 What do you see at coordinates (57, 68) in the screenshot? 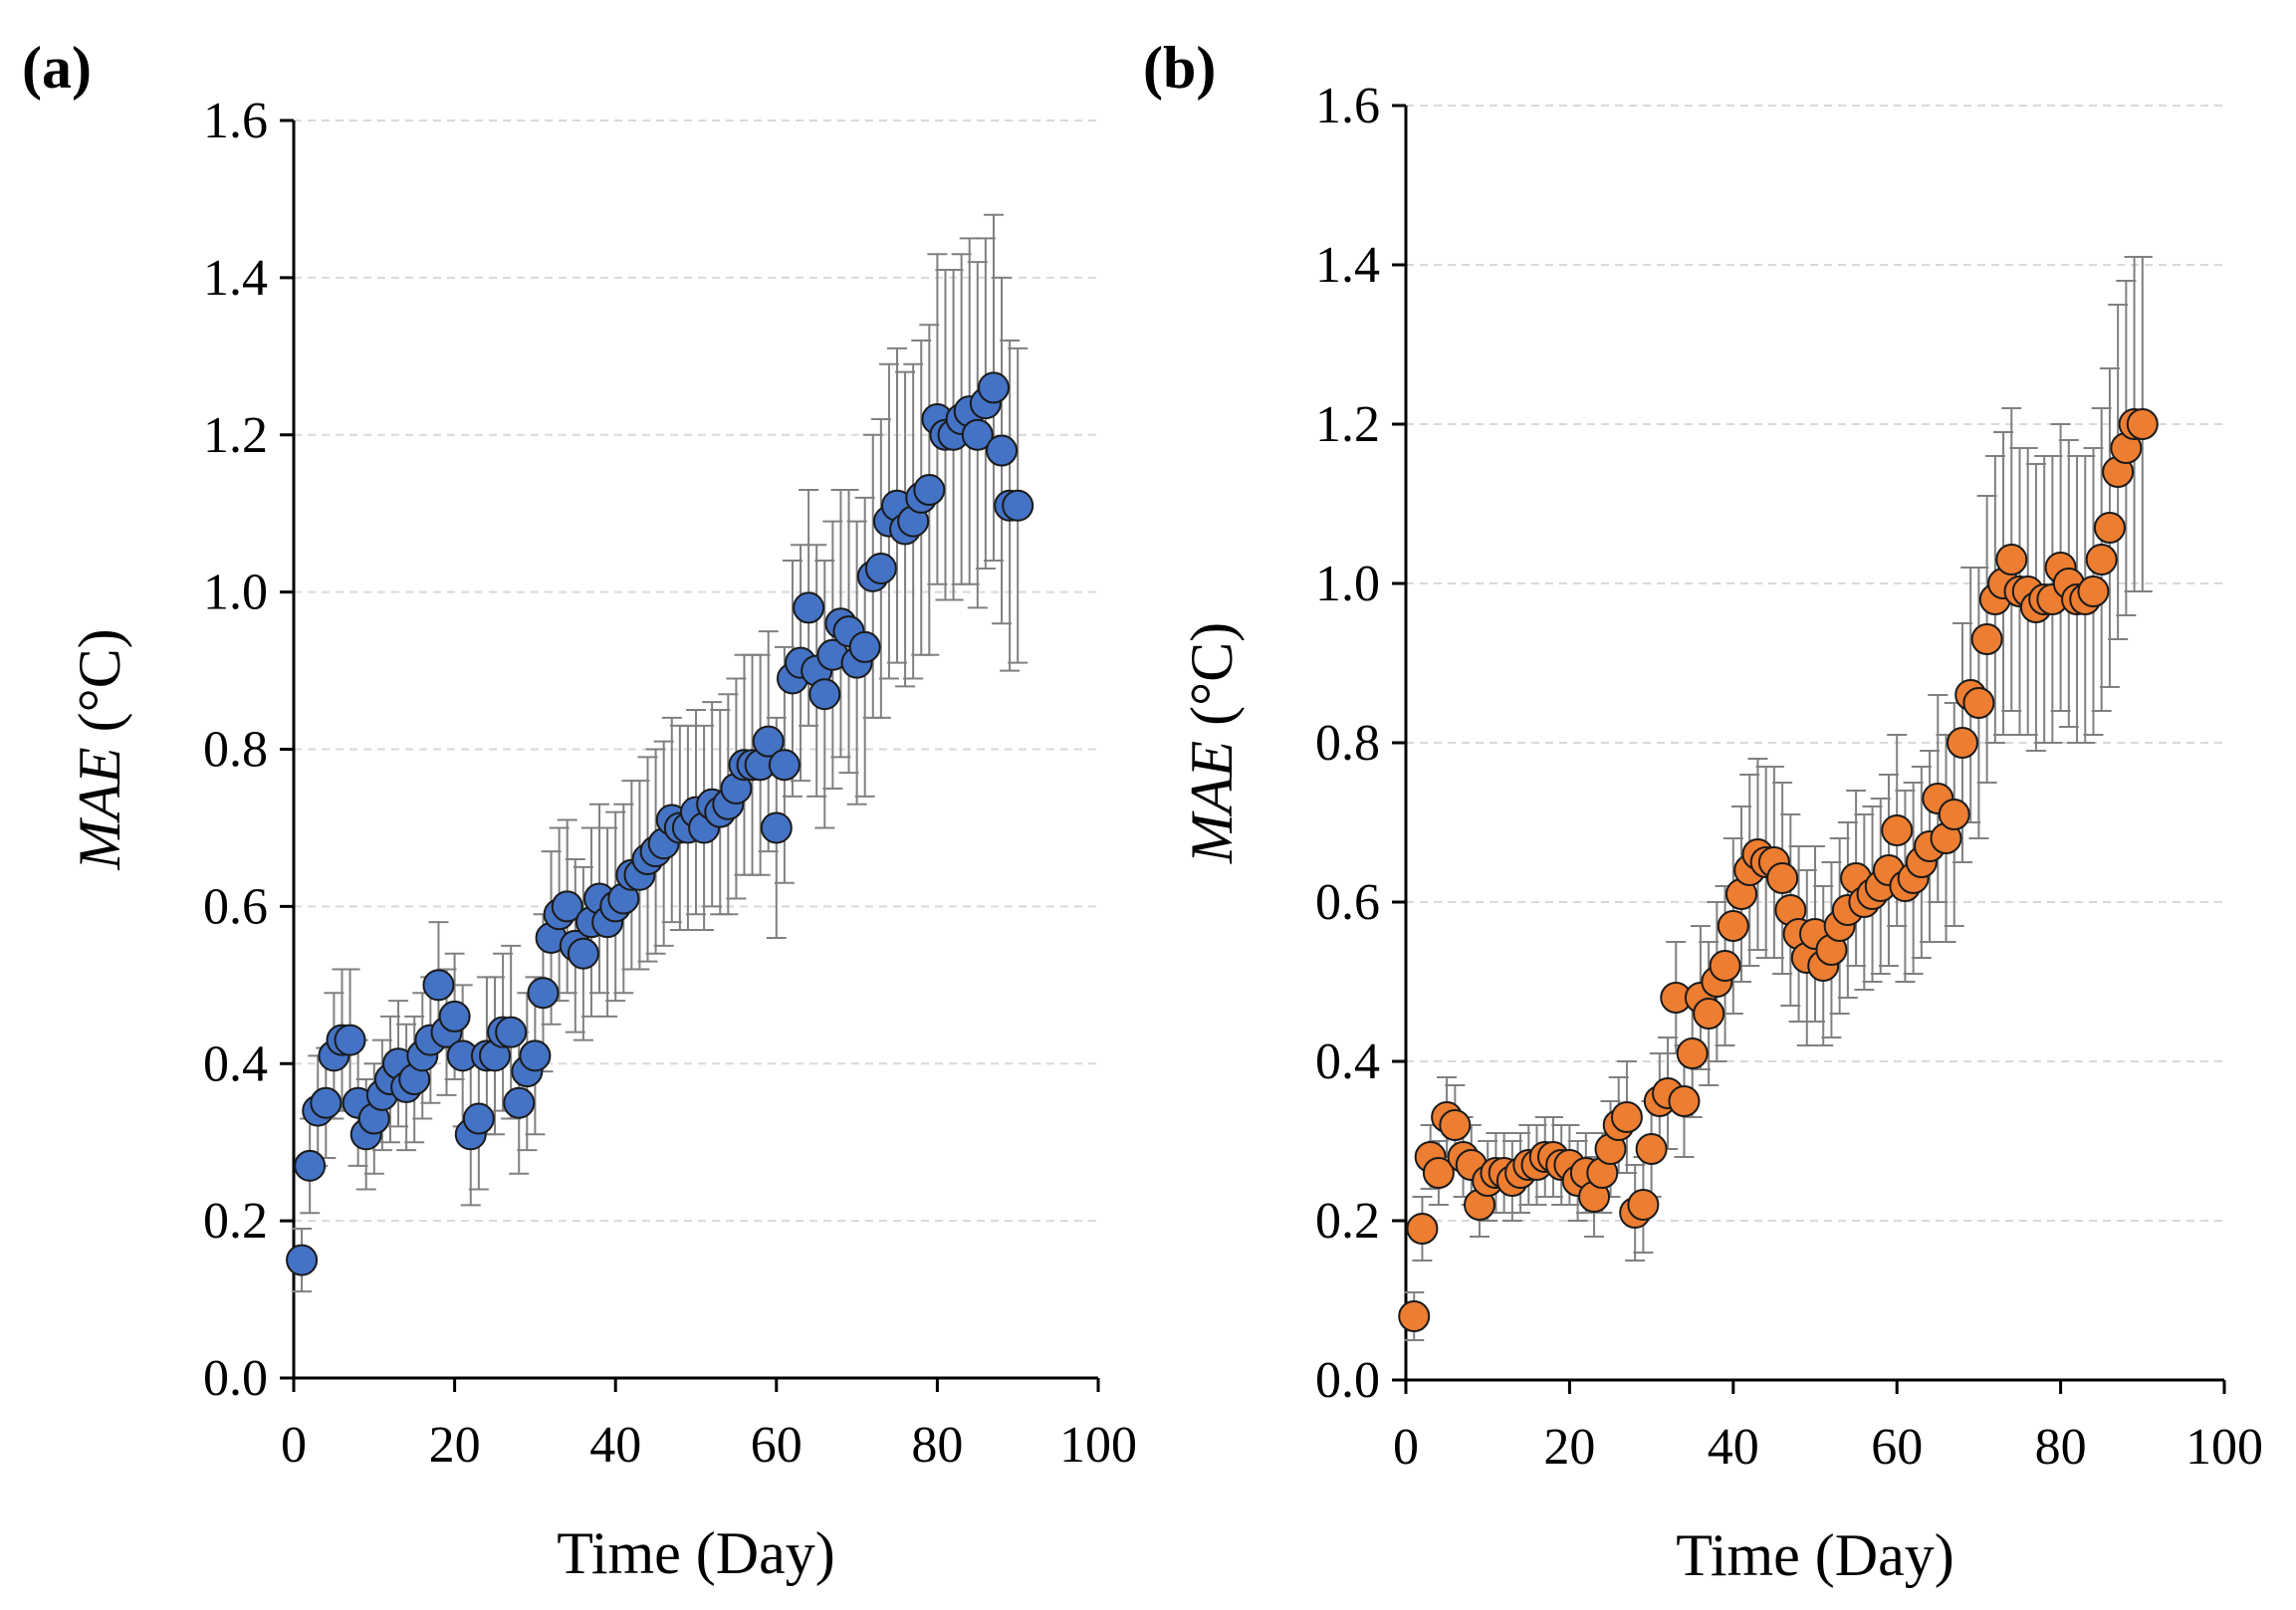
I see `panel-label: (a)` at bounding box center [57, 68].